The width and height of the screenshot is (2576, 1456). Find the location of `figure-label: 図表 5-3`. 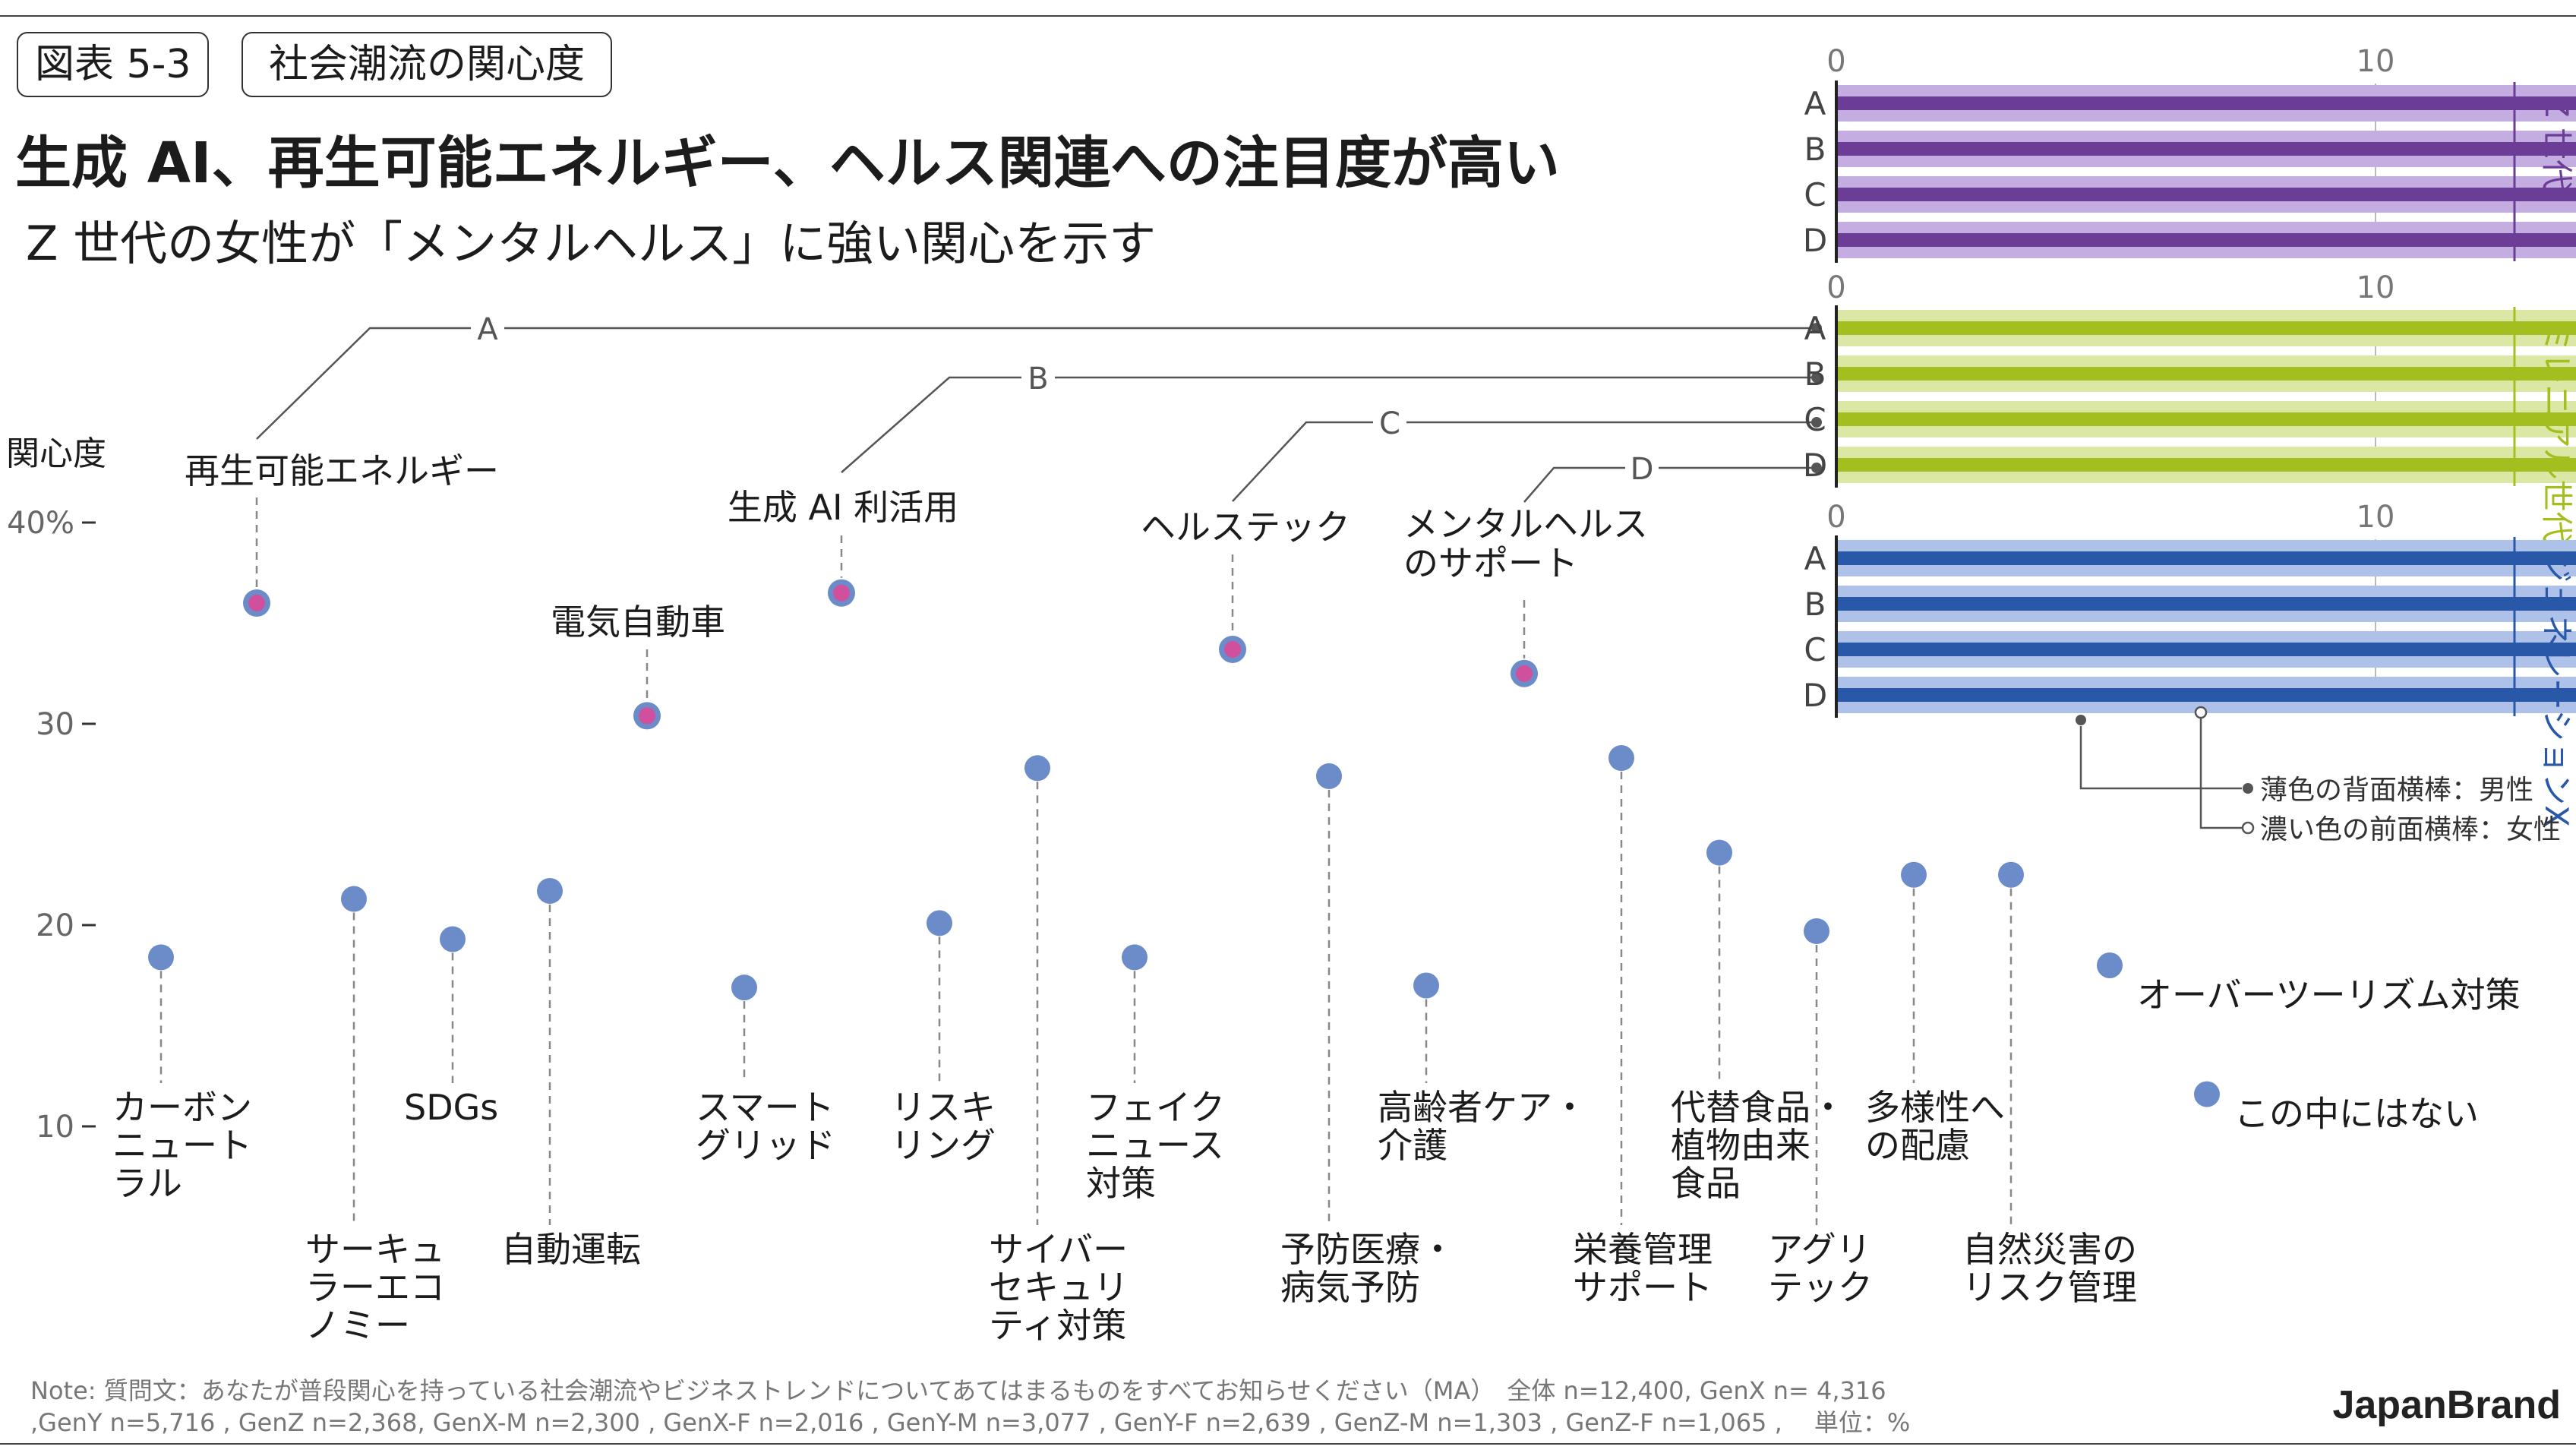

figure-label: 図表 5-3 is located at coordinates (113, 64).